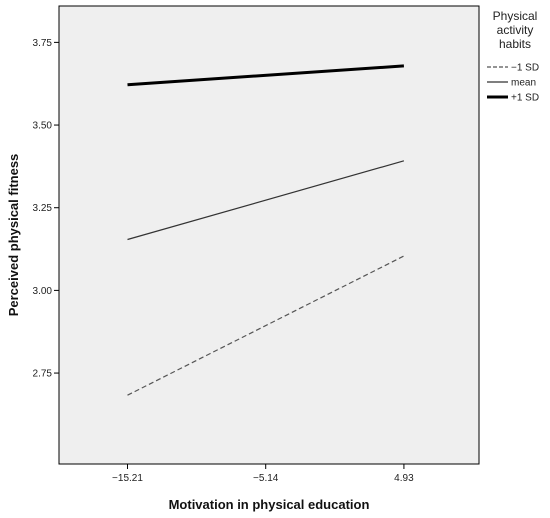 Image resolution: width=550 pixels, height=518 pixels. Describe the element at coordinates (404, 478) in the screenshot. I see `x-tick-label: 4.93` at that location.